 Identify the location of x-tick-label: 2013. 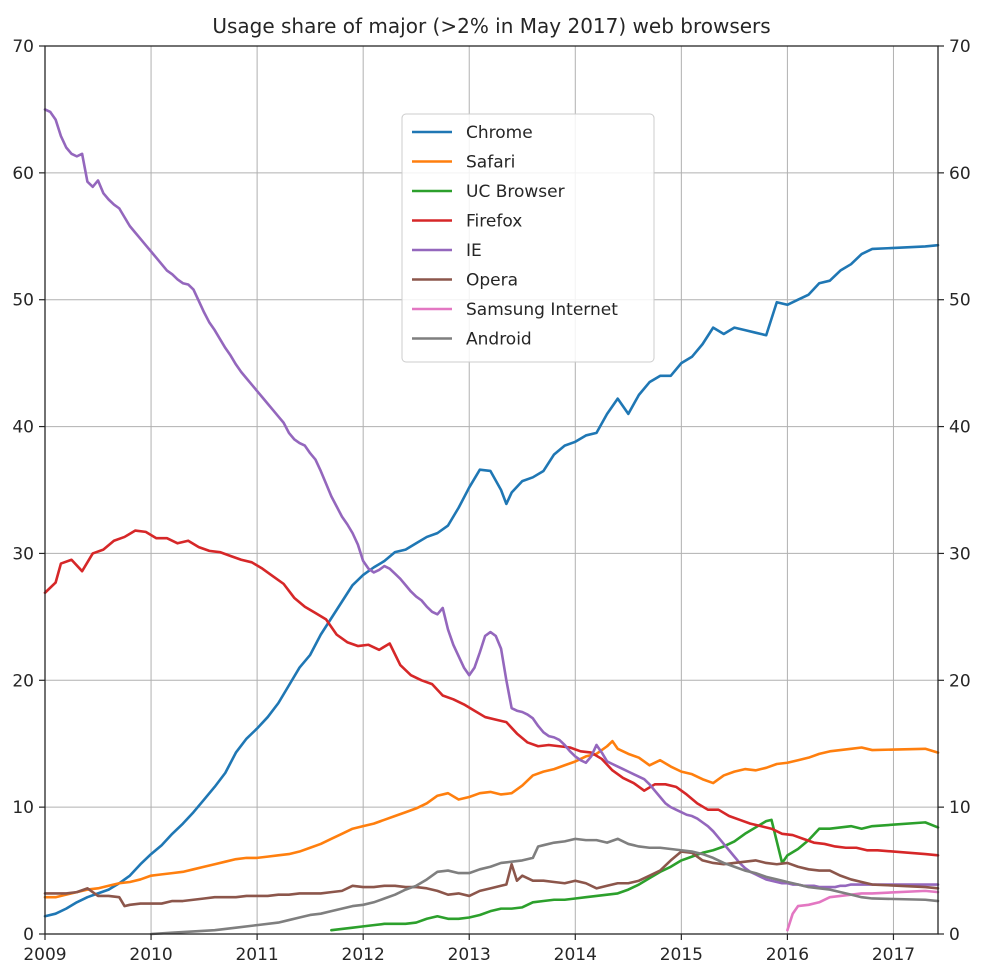
(469, 955).